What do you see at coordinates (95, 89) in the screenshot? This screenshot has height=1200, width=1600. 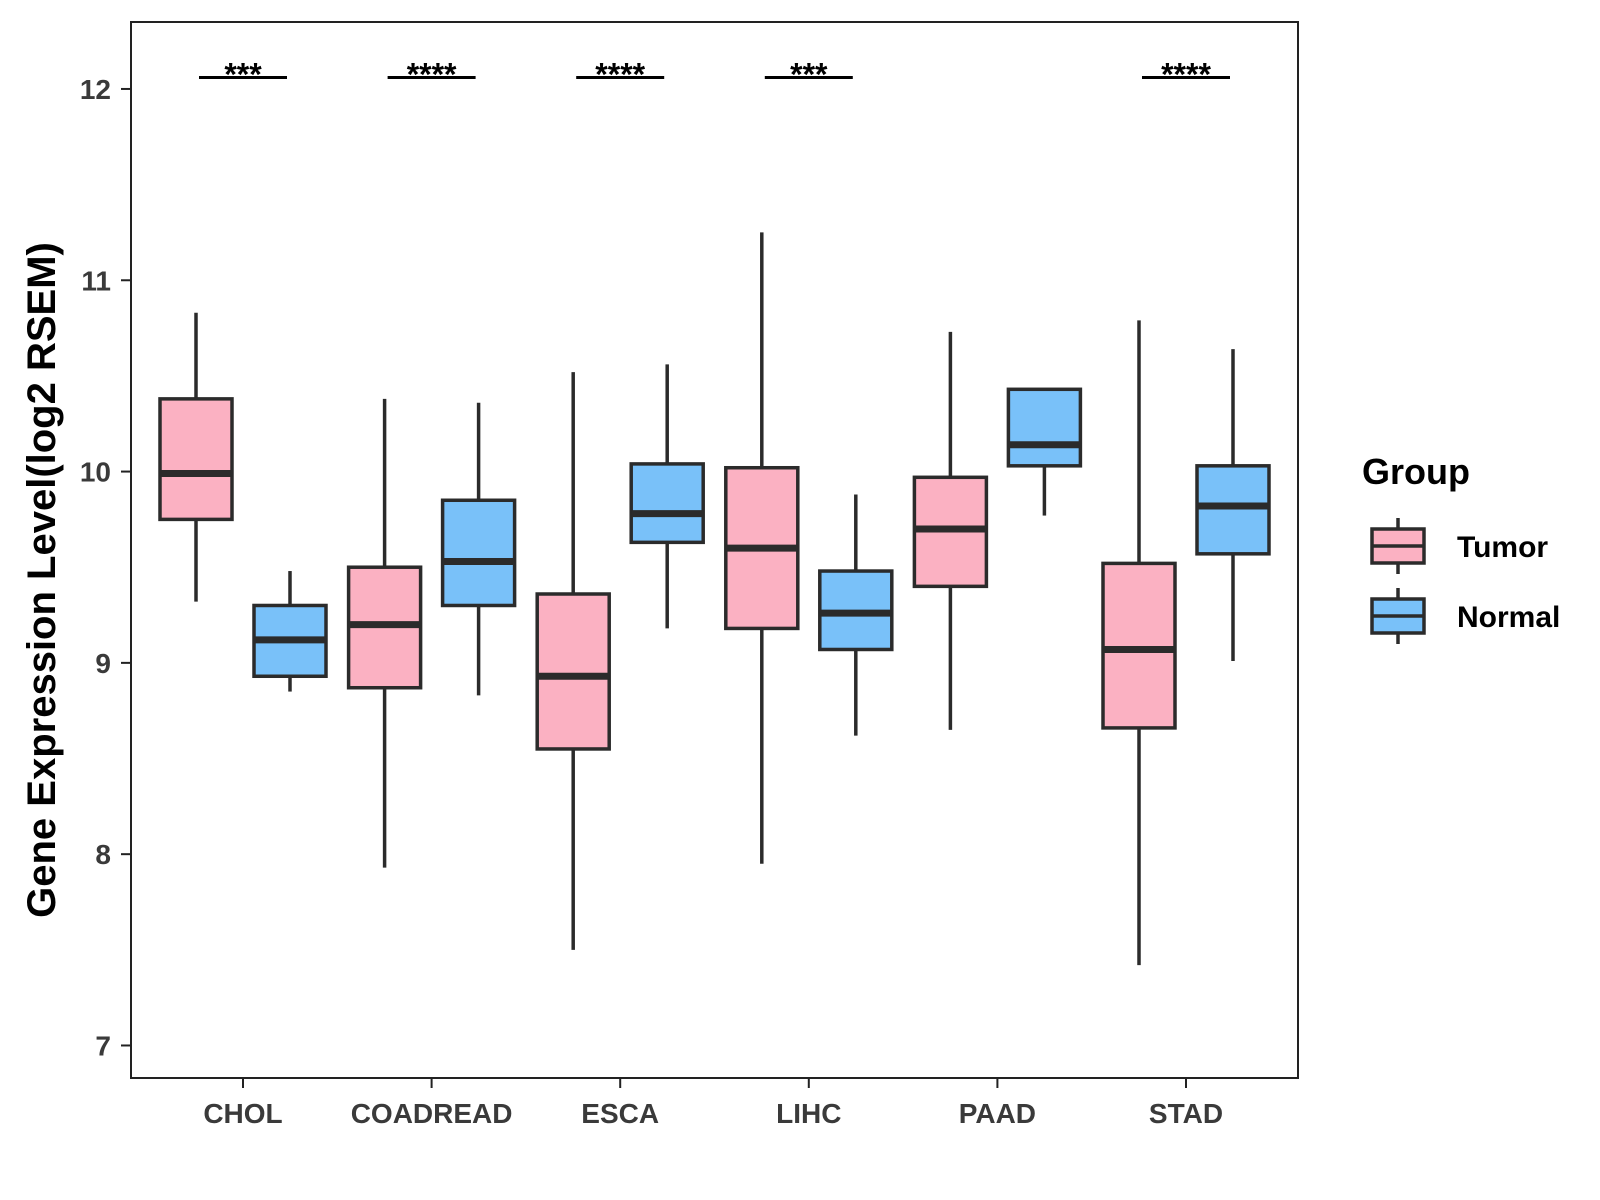 I see `y-tick-label: 12` at bounding box center [95, 89].